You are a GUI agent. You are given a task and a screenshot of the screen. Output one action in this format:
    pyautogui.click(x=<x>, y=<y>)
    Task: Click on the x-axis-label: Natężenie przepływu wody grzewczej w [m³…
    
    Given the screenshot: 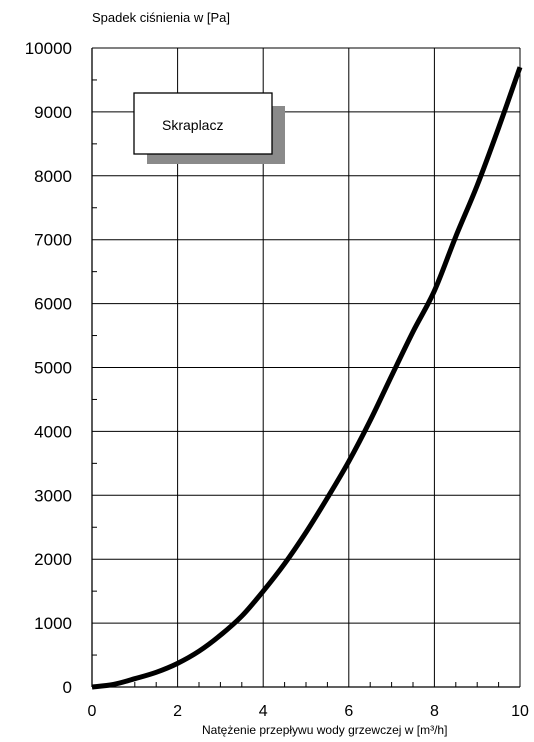 What is the action you would take?
    pyautogui.click(x=325, y=730)
    